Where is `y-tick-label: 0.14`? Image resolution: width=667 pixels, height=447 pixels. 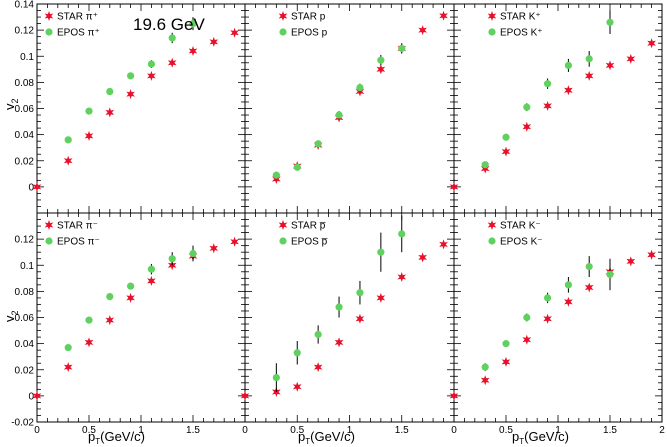
y-tick-label: 0.14 is located at coordinates (25, 5).